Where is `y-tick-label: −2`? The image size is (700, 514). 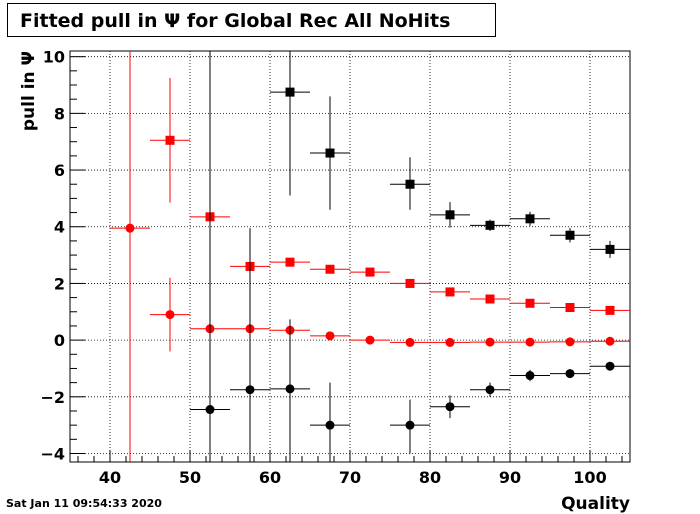
y-tick-label: −2 is located at coordinates (52, 397).